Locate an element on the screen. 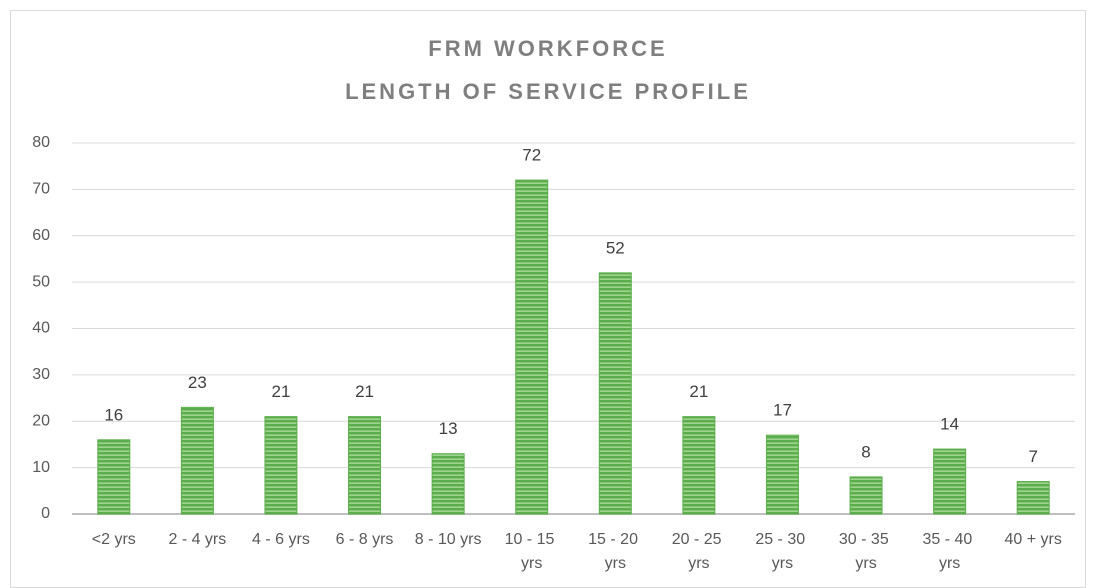 This screenshot has width=1094, height=588. y-tick-label: 0 is located at coordinates (45, 513).